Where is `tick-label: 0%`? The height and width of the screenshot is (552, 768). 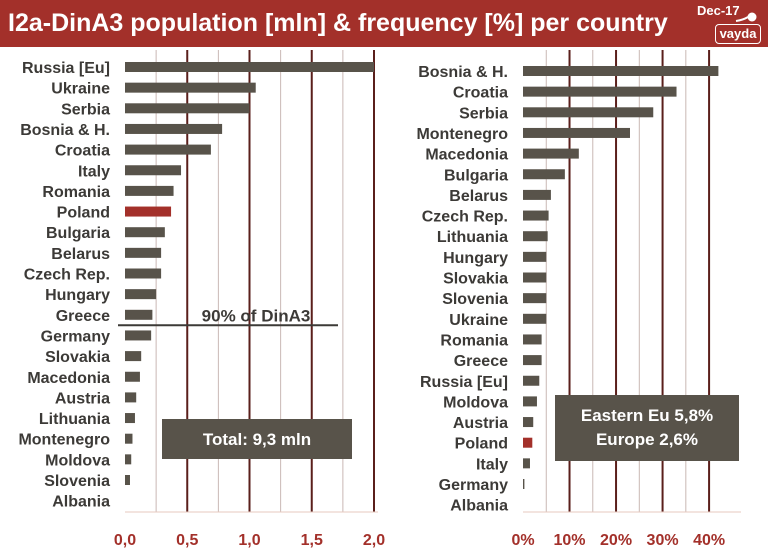
tick-label: 0% is located at coordinates (522, 540).